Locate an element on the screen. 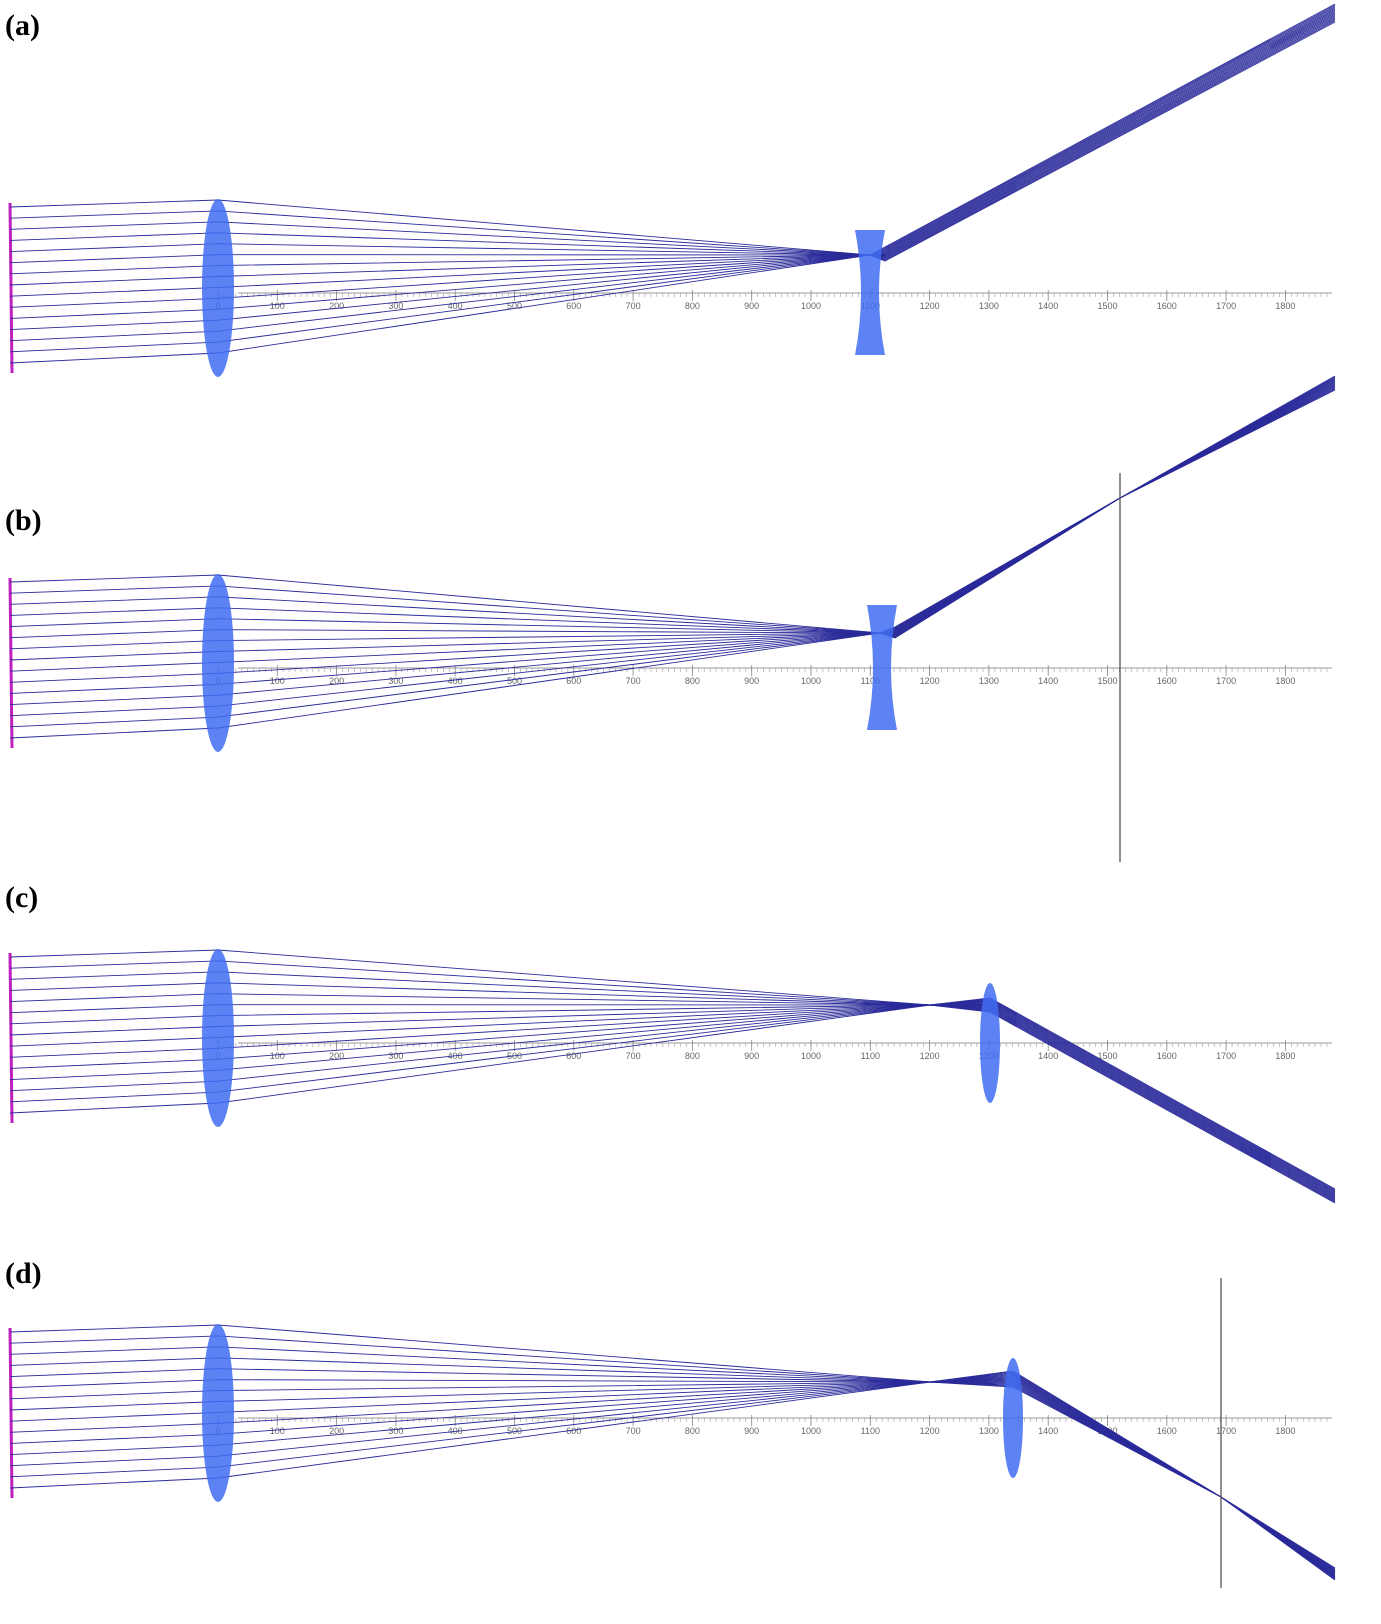  panel-label: (b) is located at coordinates (23, 520).